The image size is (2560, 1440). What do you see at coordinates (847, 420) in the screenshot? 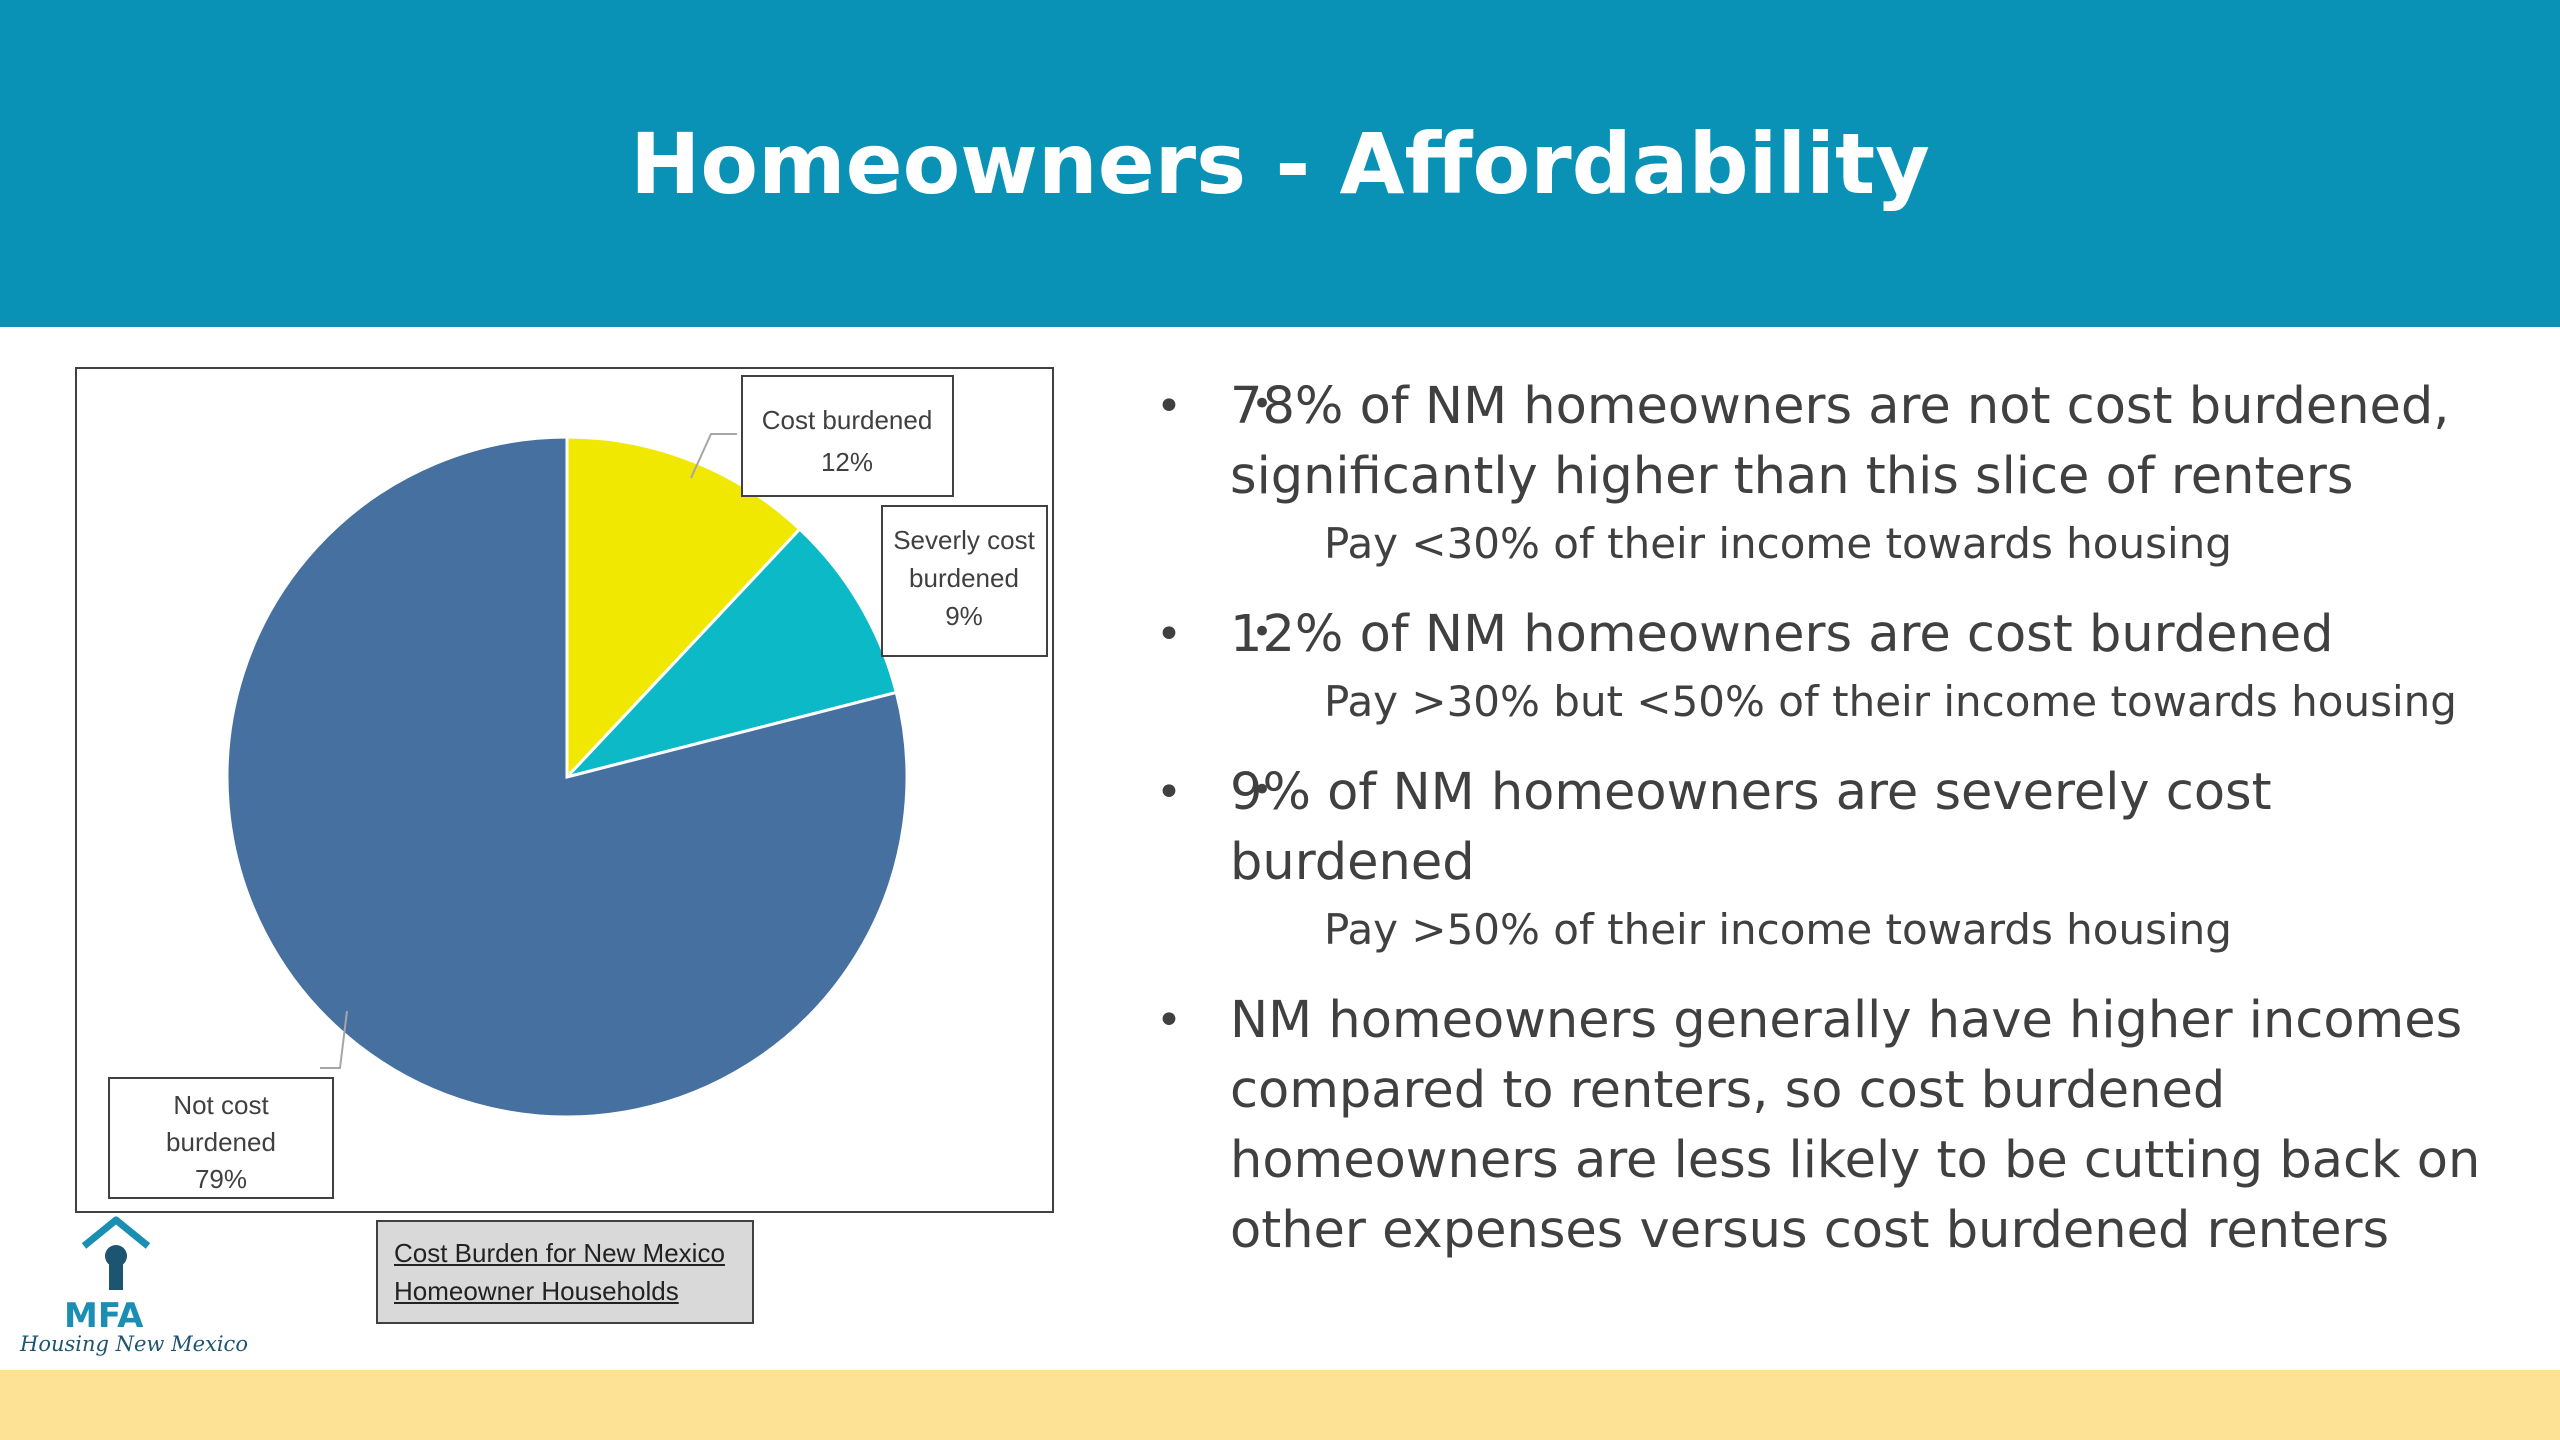
I see `label-cost-burdened-name: Cost burdened` at bounding box center [847, 420].